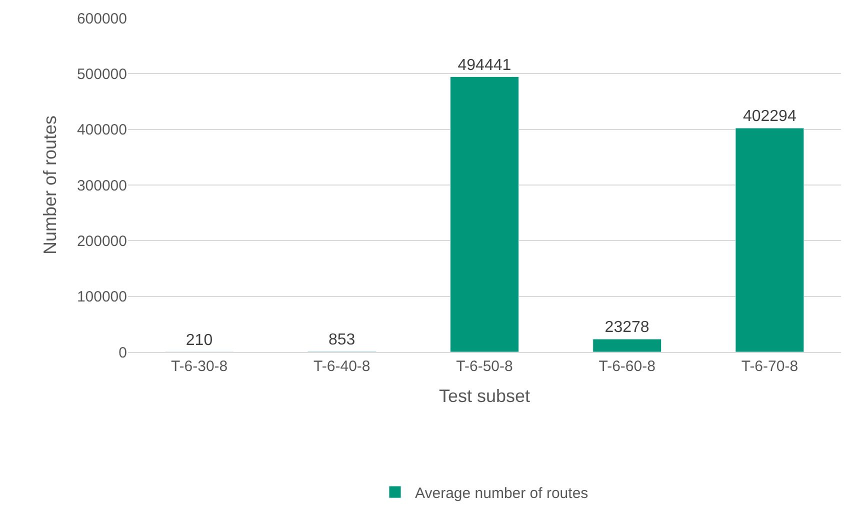  I want to click on y-tick-label: 300000, so click(101, 185).